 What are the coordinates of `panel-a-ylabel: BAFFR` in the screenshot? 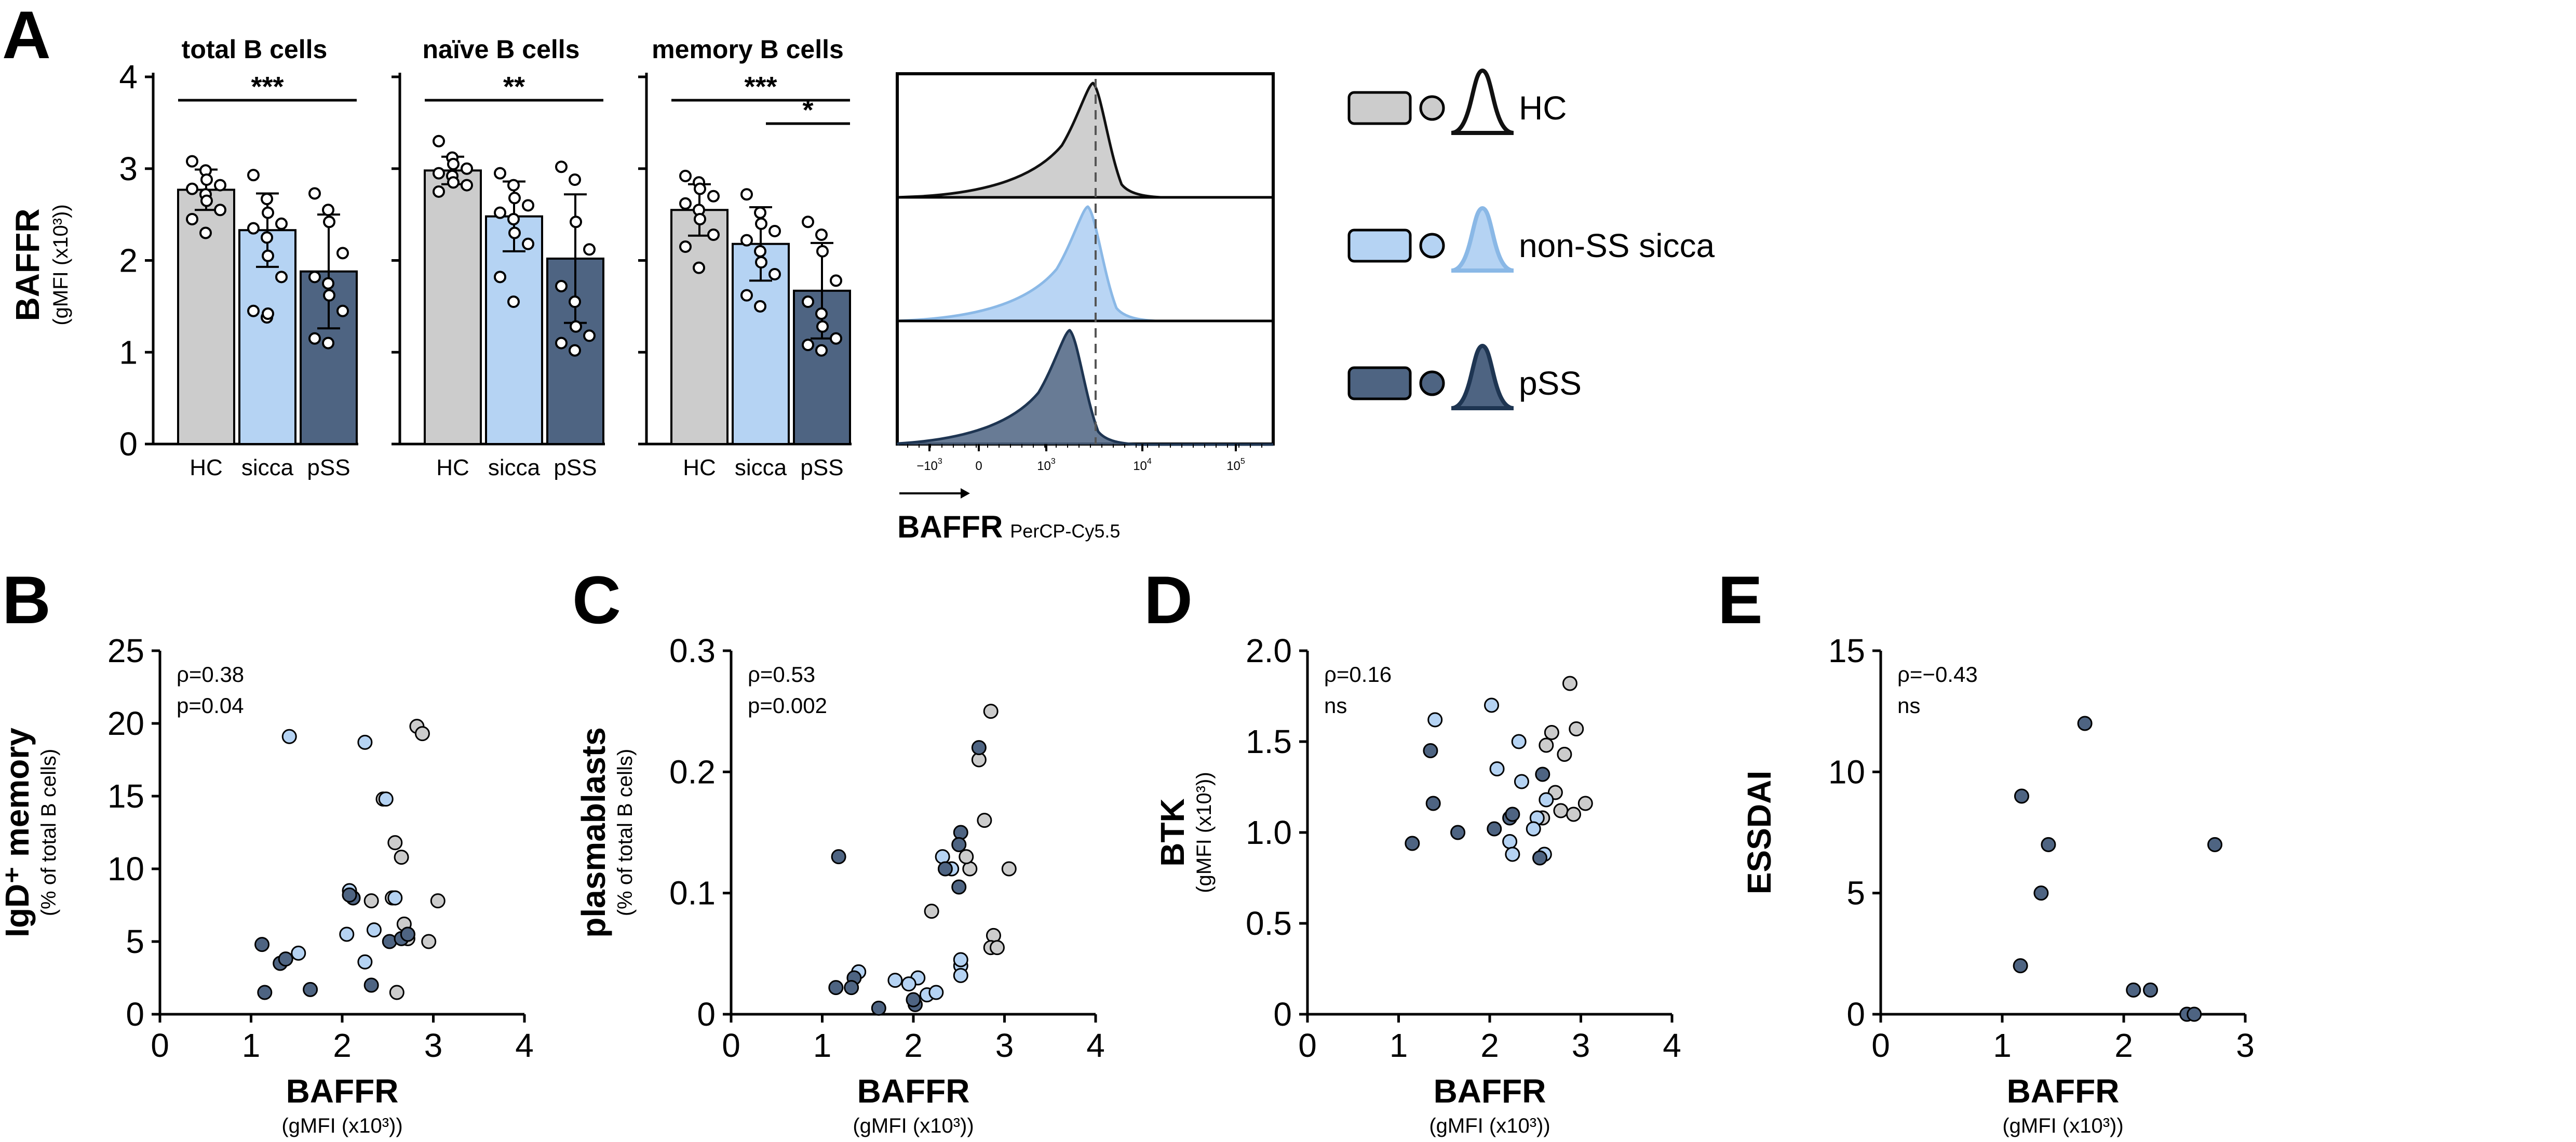 It's located at (27, 265).